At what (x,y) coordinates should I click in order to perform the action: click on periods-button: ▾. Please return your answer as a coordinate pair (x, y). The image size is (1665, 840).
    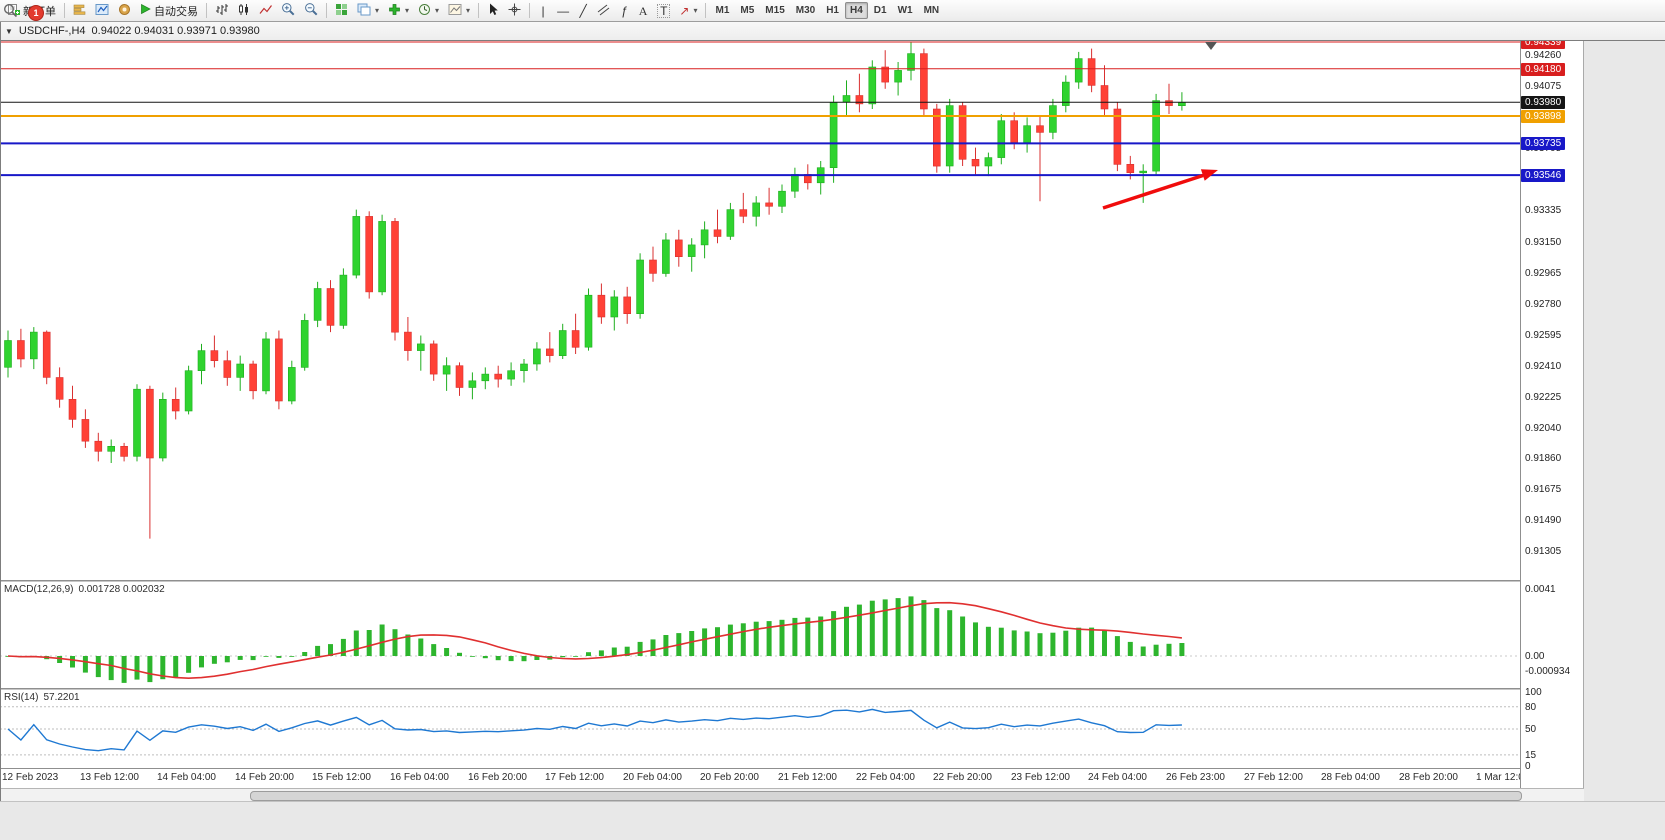
    Looking at the image, I should click on (428, 11).